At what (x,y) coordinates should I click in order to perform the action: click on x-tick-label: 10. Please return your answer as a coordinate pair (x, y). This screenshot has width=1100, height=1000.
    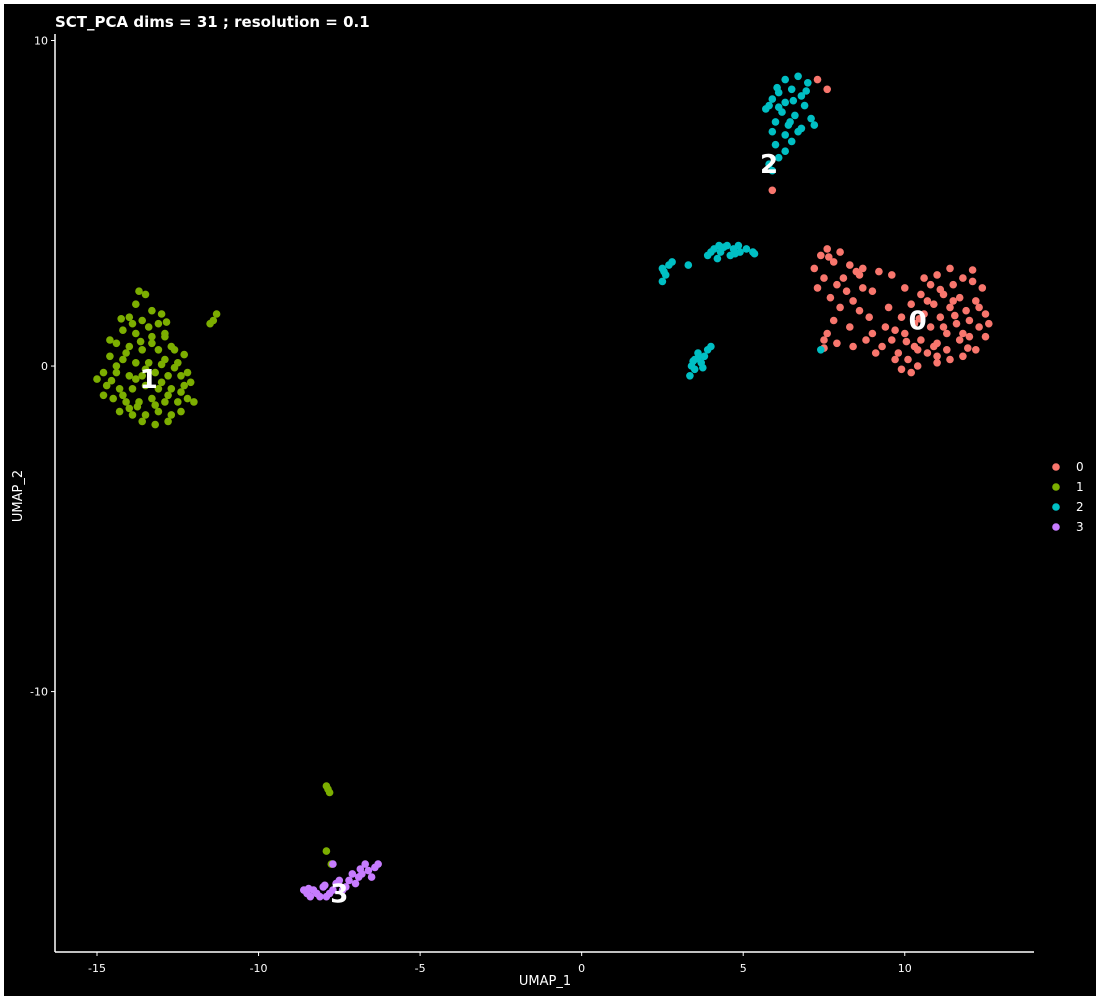
    Looking at the image, I should click on (905, 968).